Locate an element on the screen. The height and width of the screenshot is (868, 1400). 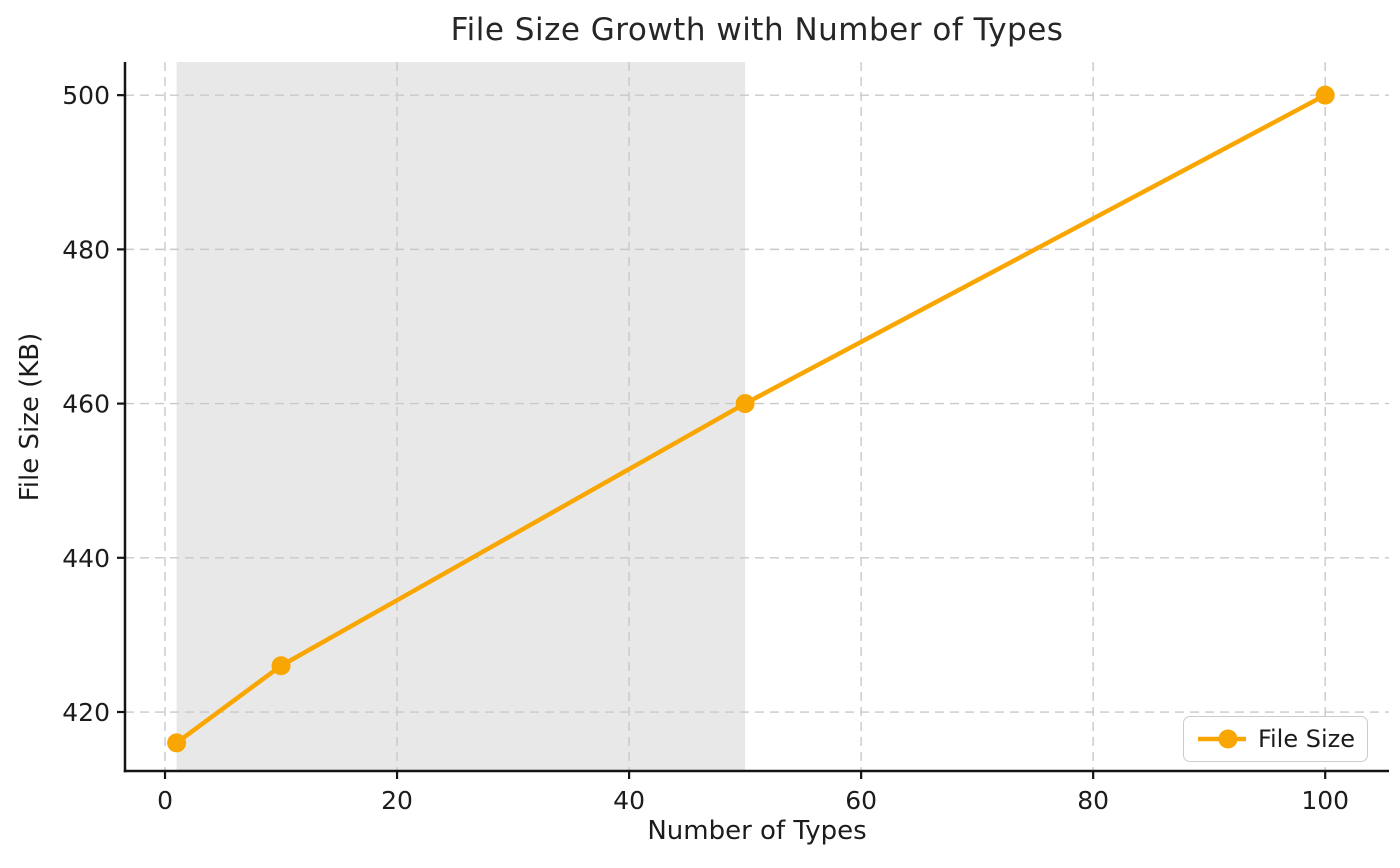
x-tick-label: 20 is located at coordinates (397, 800).